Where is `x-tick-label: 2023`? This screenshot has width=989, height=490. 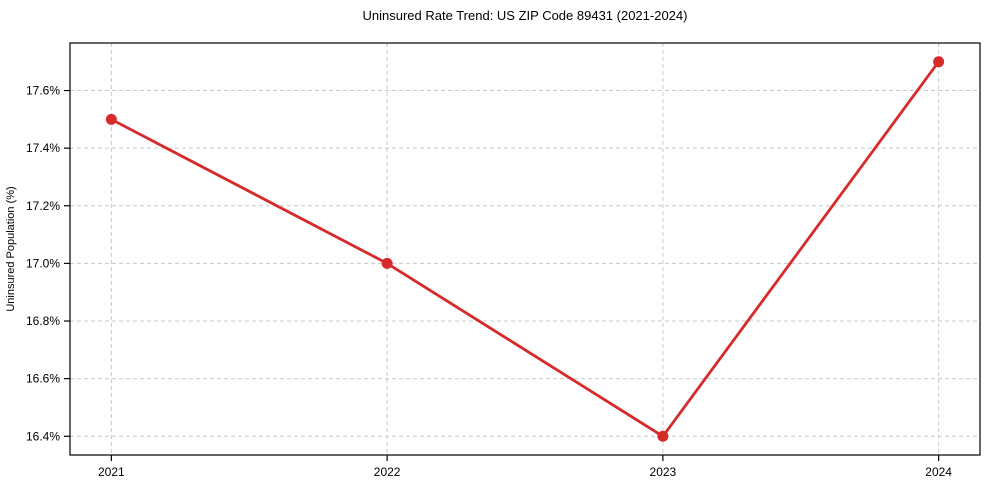
x-tick-label: 2023 is located at coordinates (663, 472).